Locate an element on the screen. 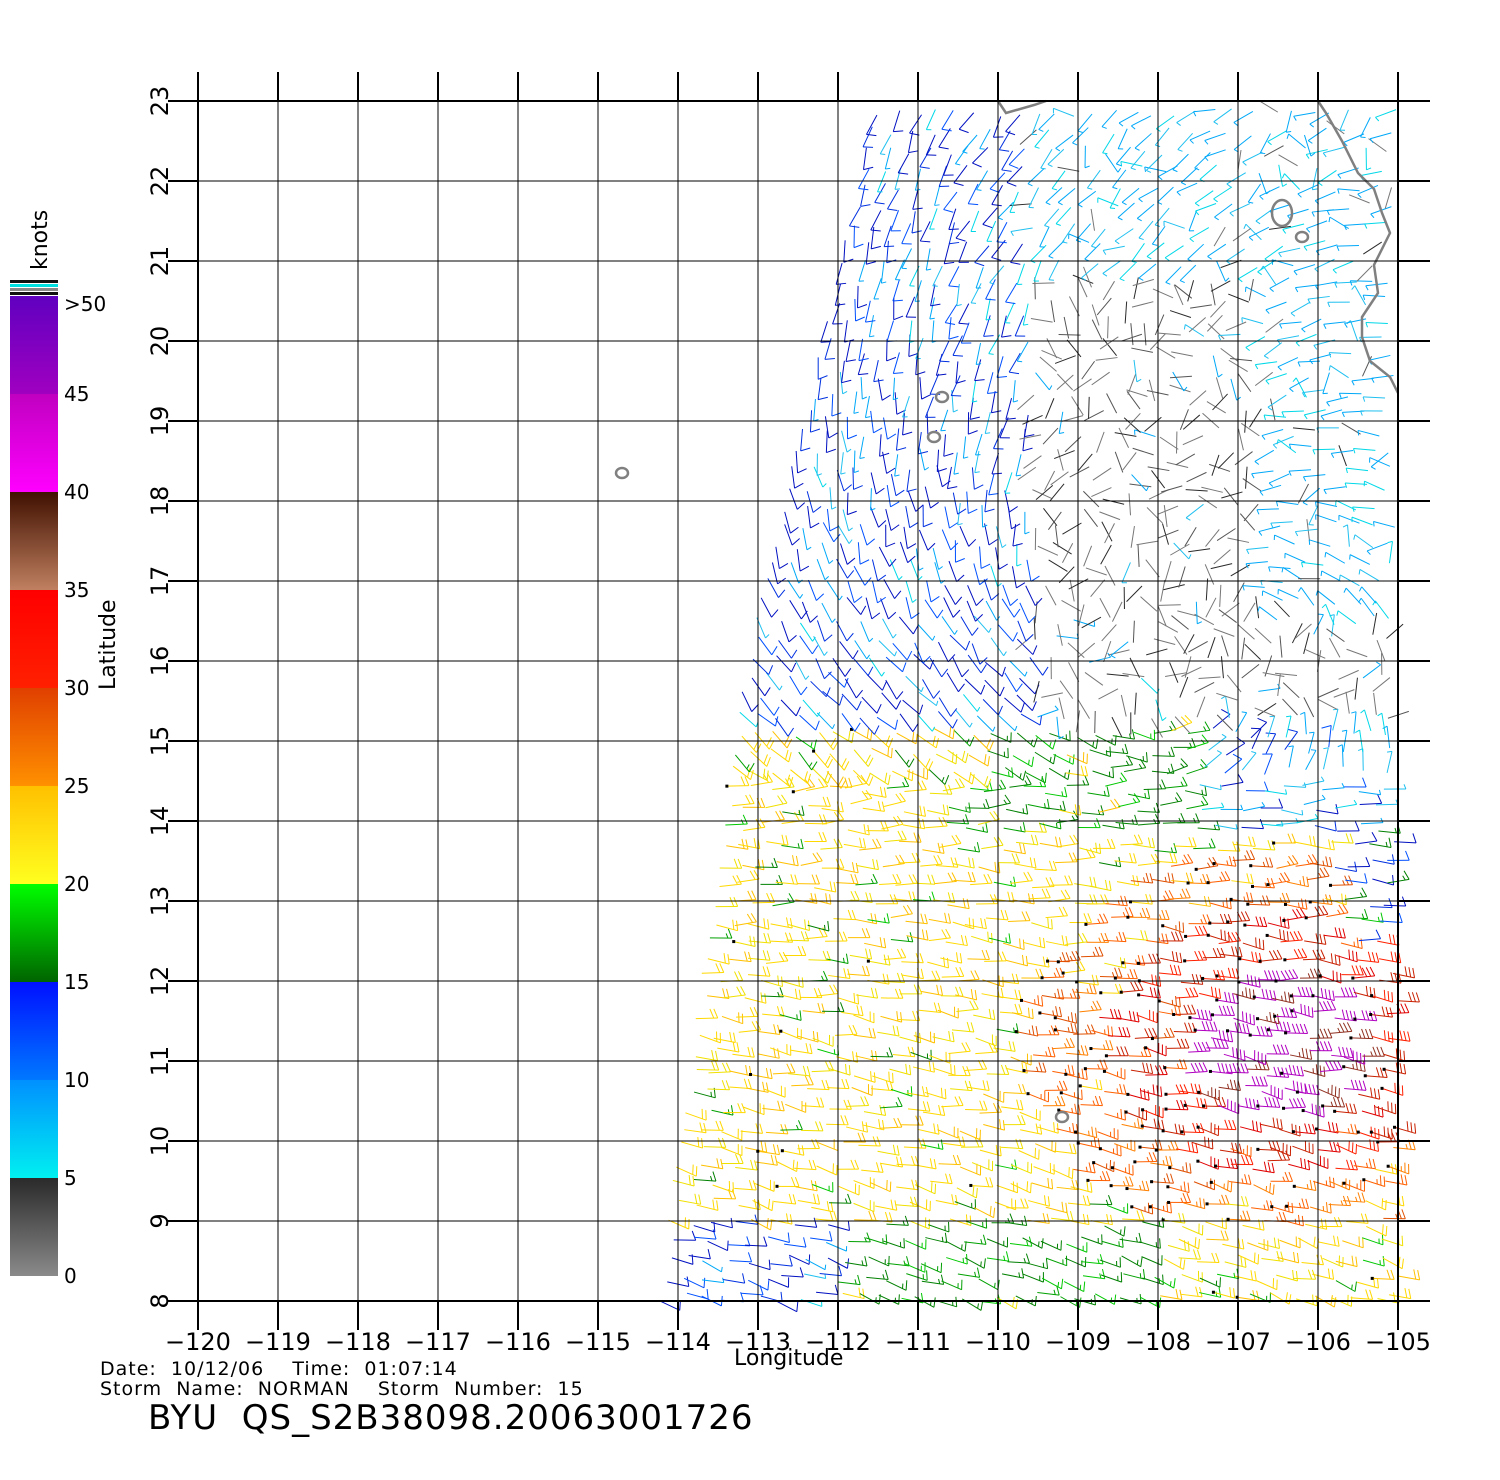 This screenshot has width=1500, height=1480. x-tick-label: −116 is located at coordinates (518, 1342).